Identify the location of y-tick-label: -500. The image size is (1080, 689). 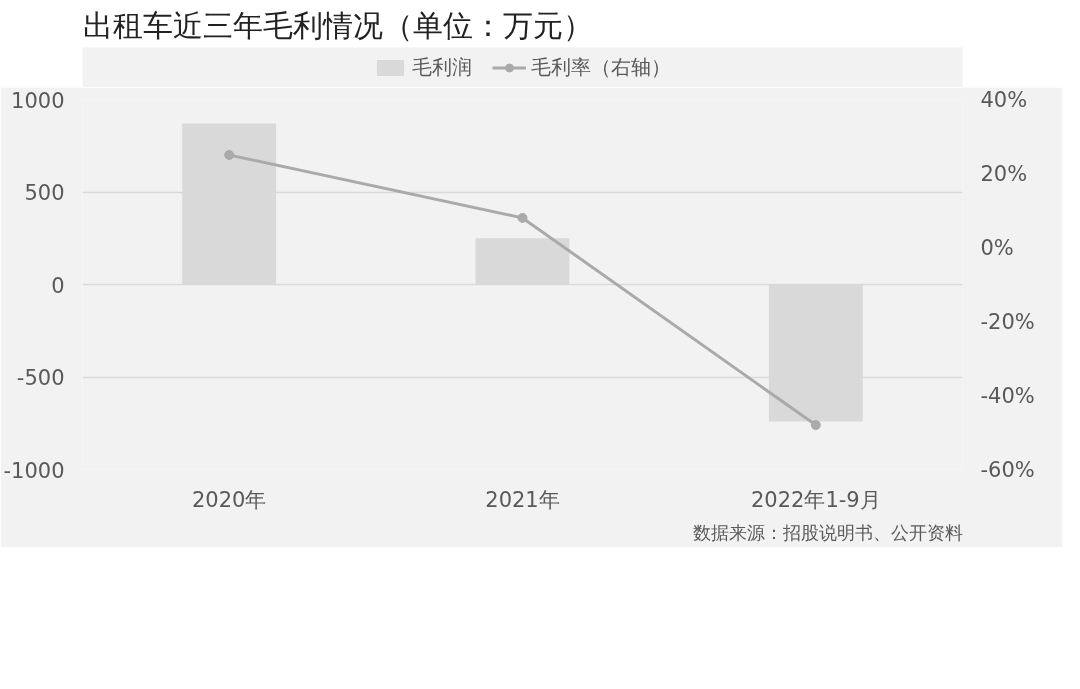
(40, 378).